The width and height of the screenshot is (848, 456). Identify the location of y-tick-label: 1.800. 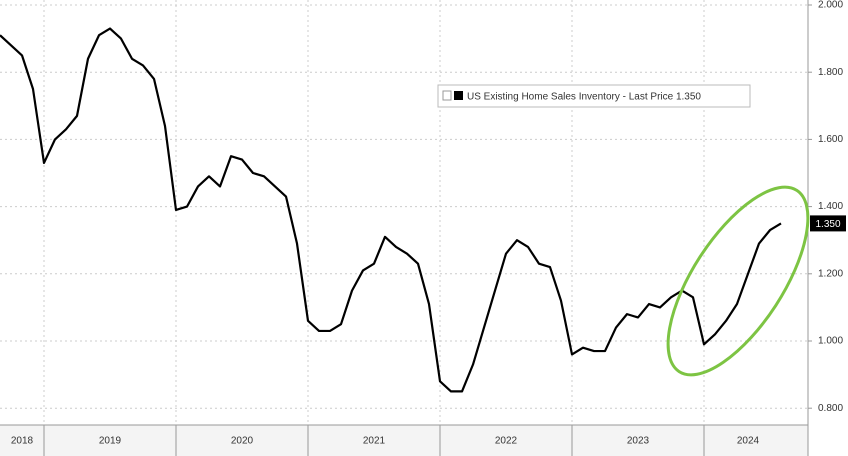
(830, 72).